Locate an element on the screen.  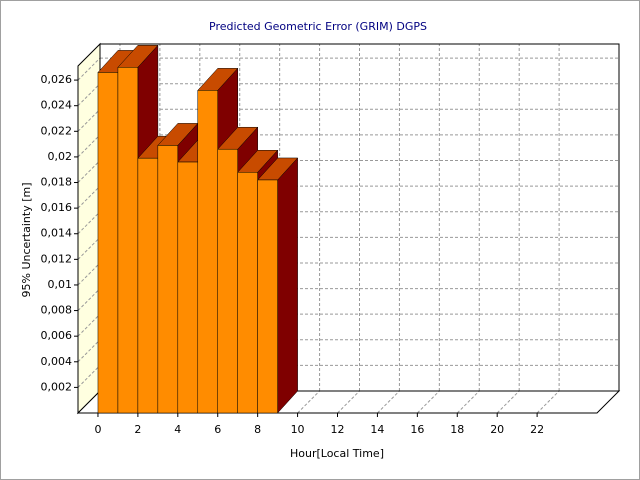
x-tick-label: 0 is located at coordinates (97, 429).